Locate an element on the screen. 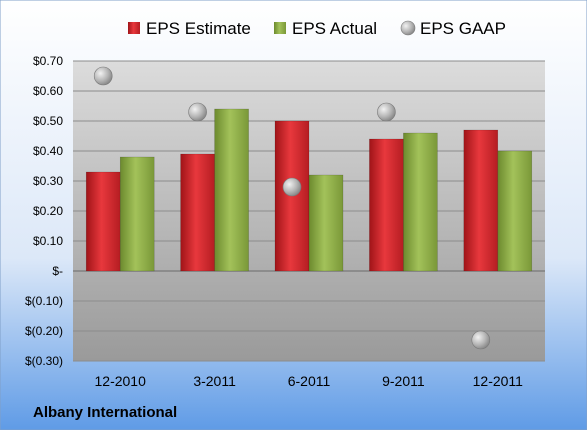 This screenshot has width=587, height=430. y-tick-label: $0.70 is located at coordinates (48, 61).